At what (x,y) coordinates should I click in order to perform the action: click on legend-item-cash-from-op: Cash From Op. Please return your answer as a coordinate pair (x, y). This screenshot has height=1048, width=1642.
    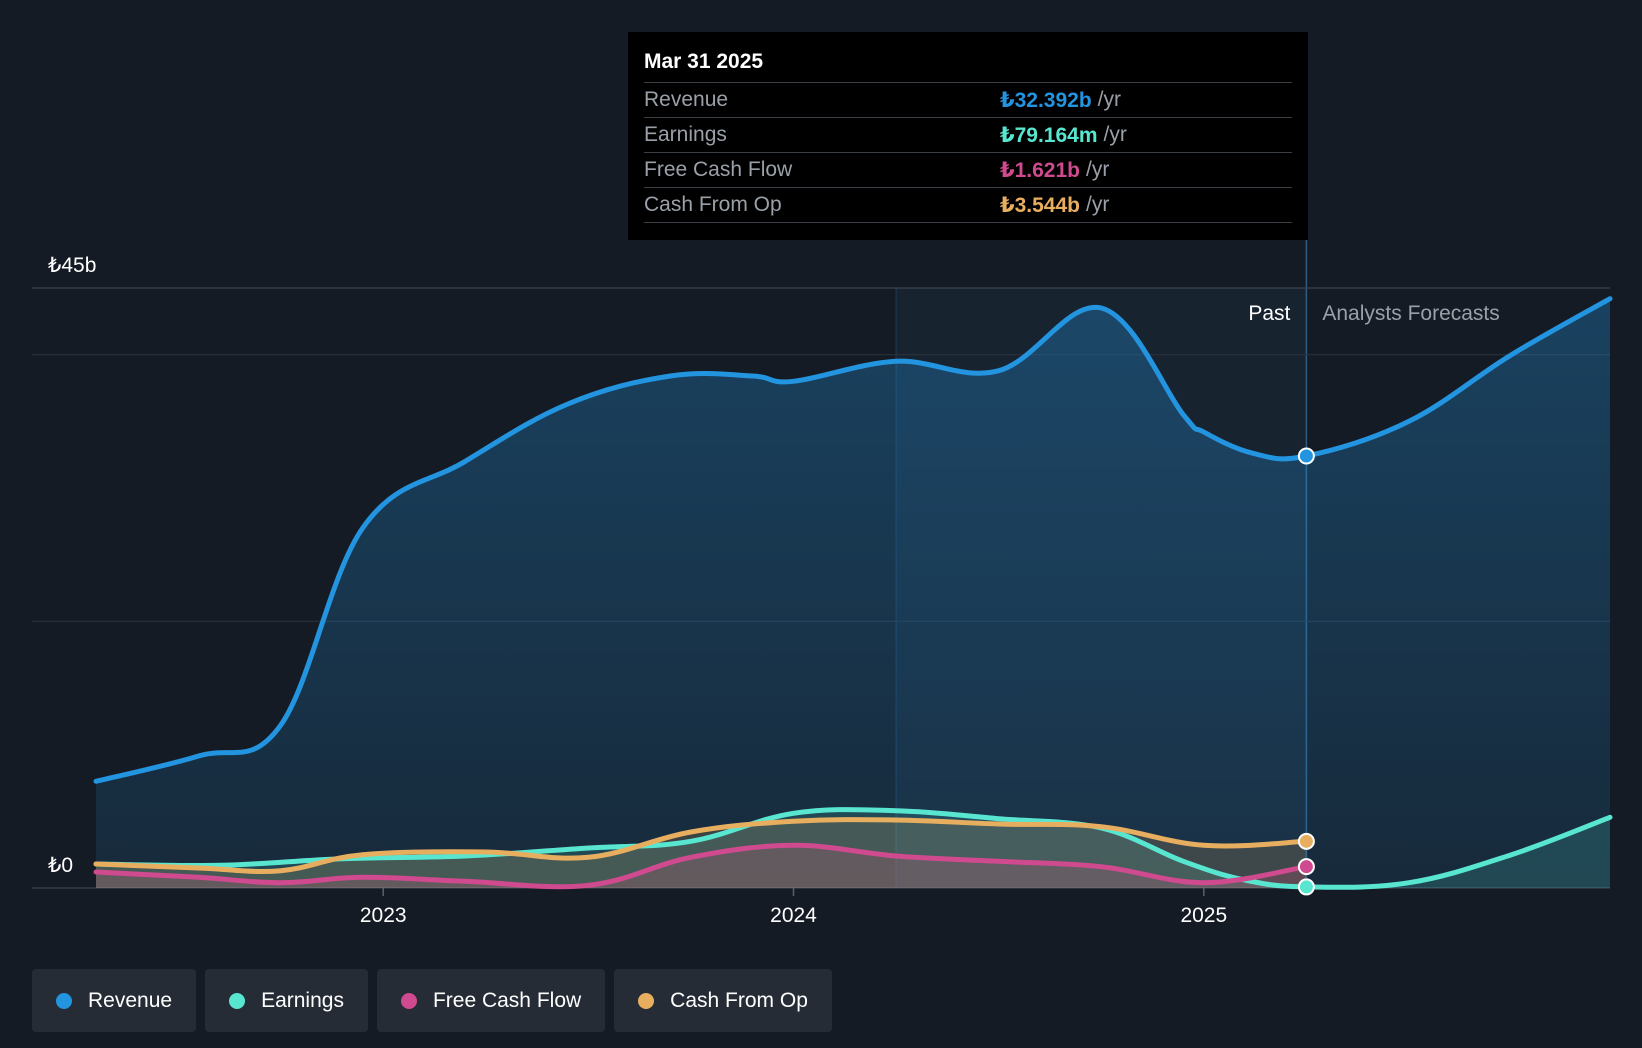
    Looking at the image, I should click on (723, 1000).